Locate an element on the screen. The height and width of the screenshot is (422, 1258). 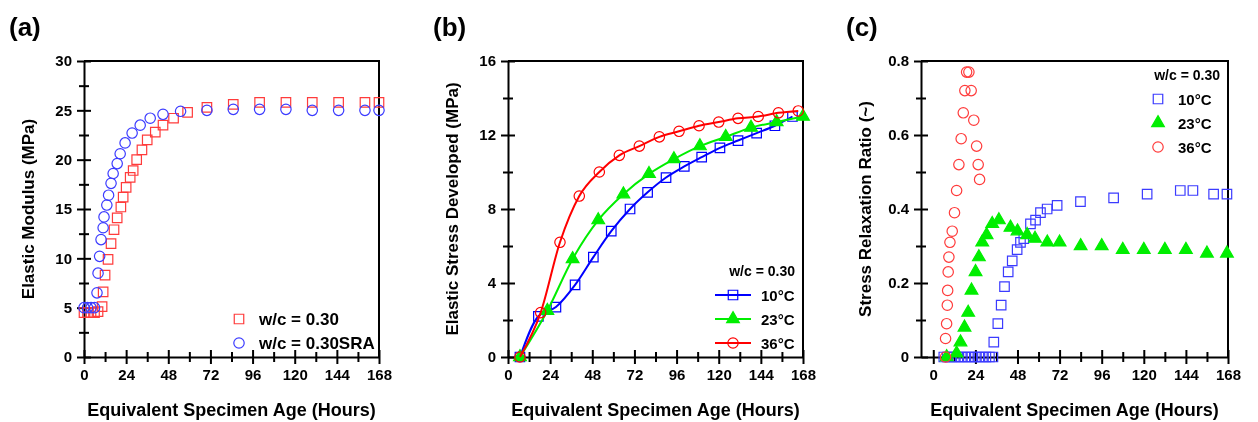
x-tick-label: 96 is located at coordinates (677, 374).